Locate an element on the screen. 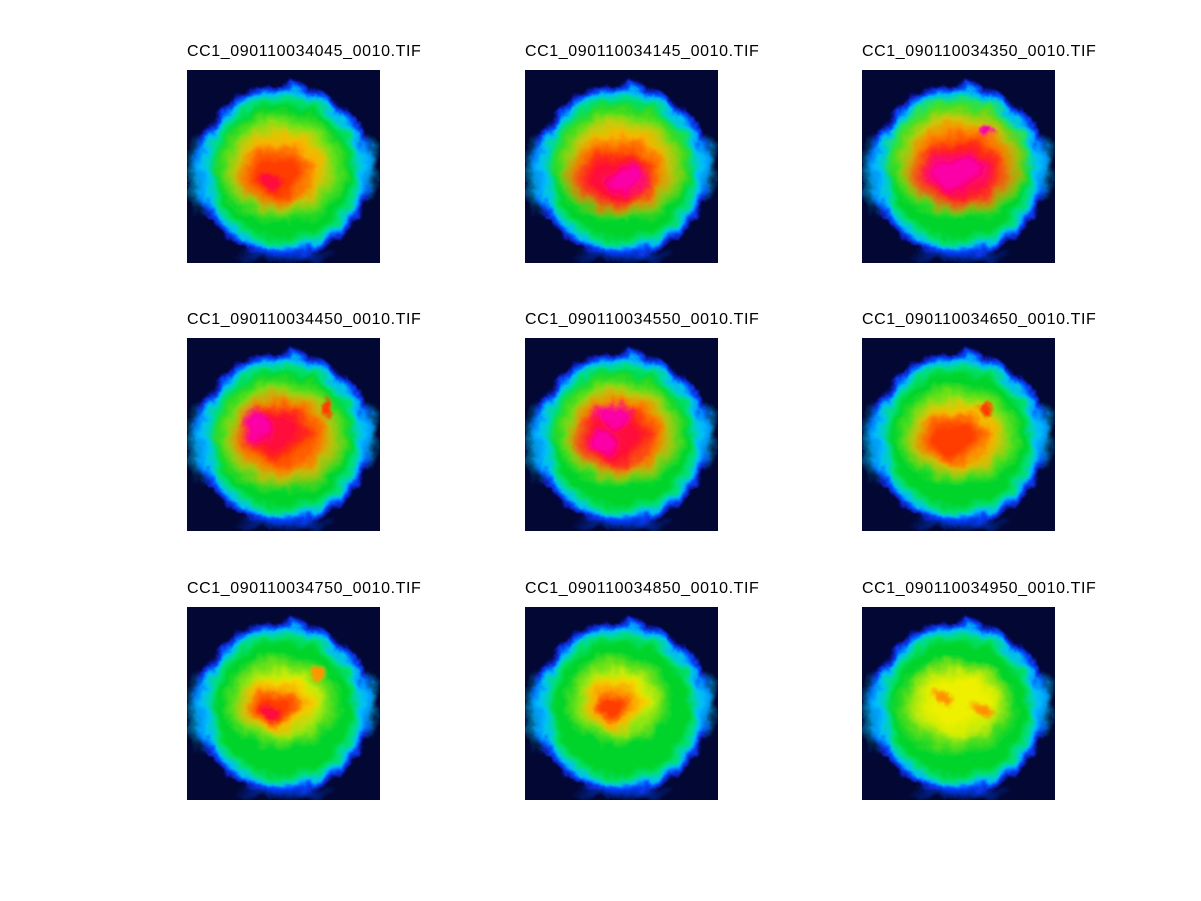 This screenshot has height=901, width=1201. subplot-cell: CC1_090110034850_0010.TIF is located at coordinates (642, 690).